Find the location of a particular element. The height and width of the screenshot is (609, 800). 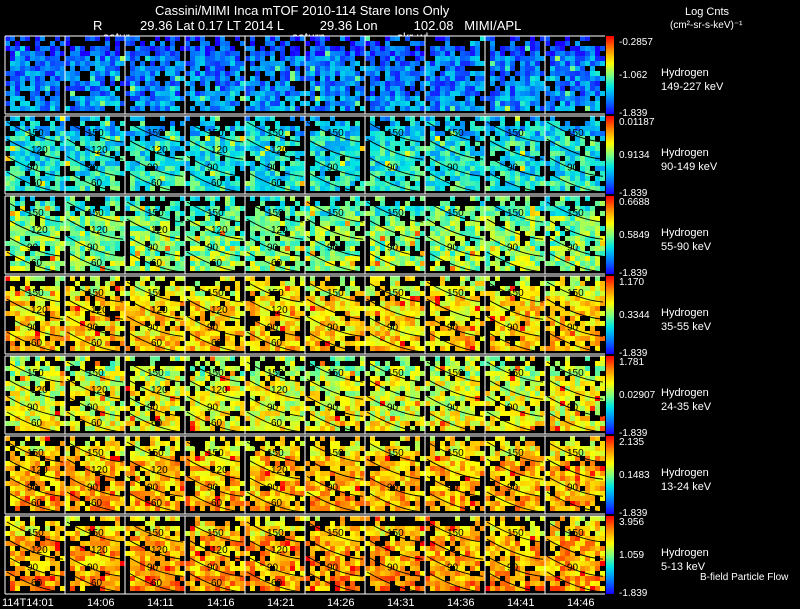

species-label: Hydrogen is located at coordinates (685, 233).